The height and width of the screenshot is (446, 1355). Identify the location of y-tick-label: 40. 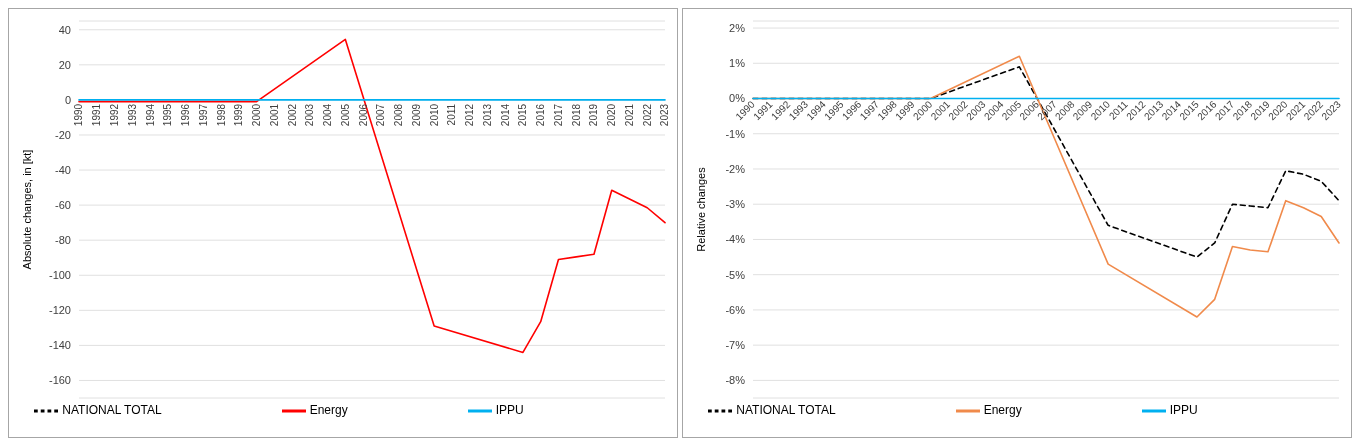
(64, 29).